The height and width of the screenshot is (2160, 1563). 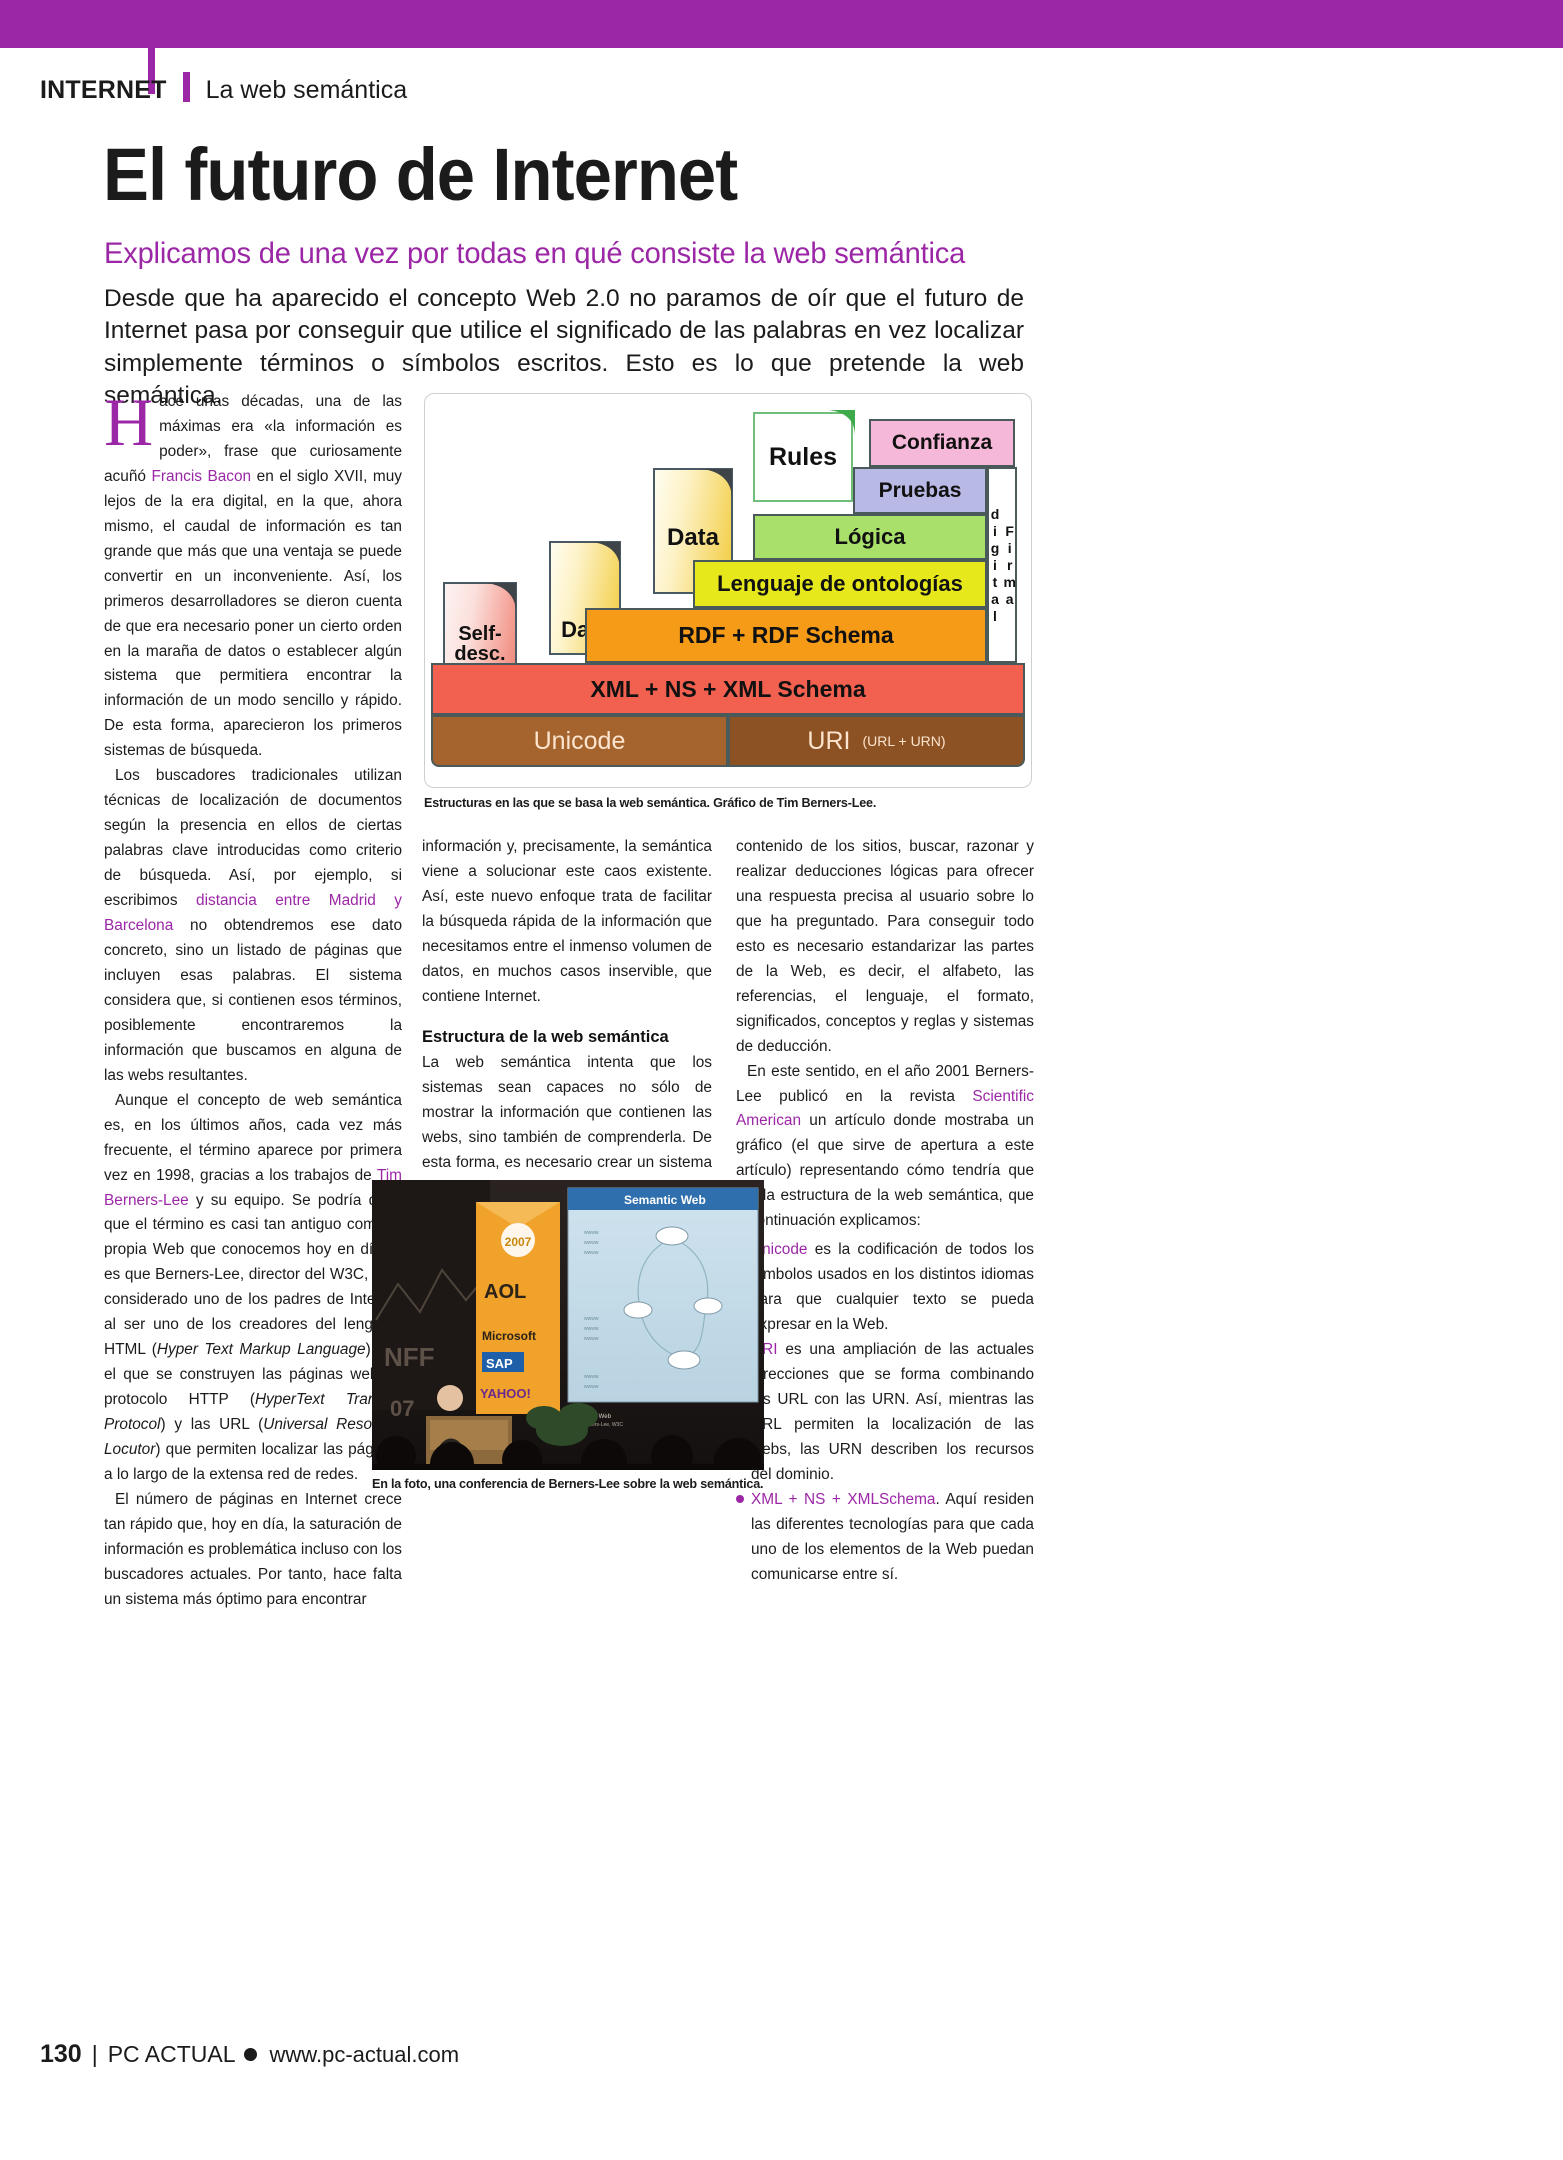 I want to click on bullet-term-unicode: Unicode, so click(x=779, y=1250).